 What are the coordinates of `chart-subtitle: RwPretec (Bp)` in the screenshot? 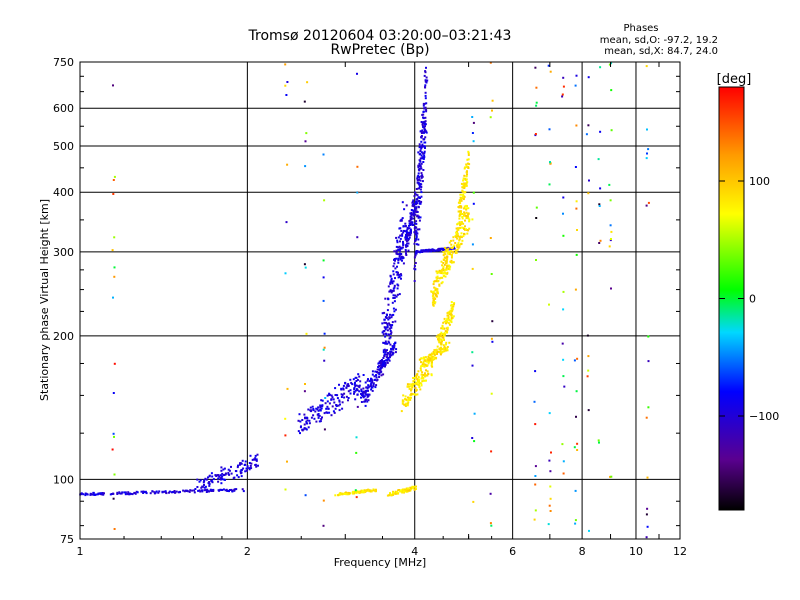 It's located at (379, 50).